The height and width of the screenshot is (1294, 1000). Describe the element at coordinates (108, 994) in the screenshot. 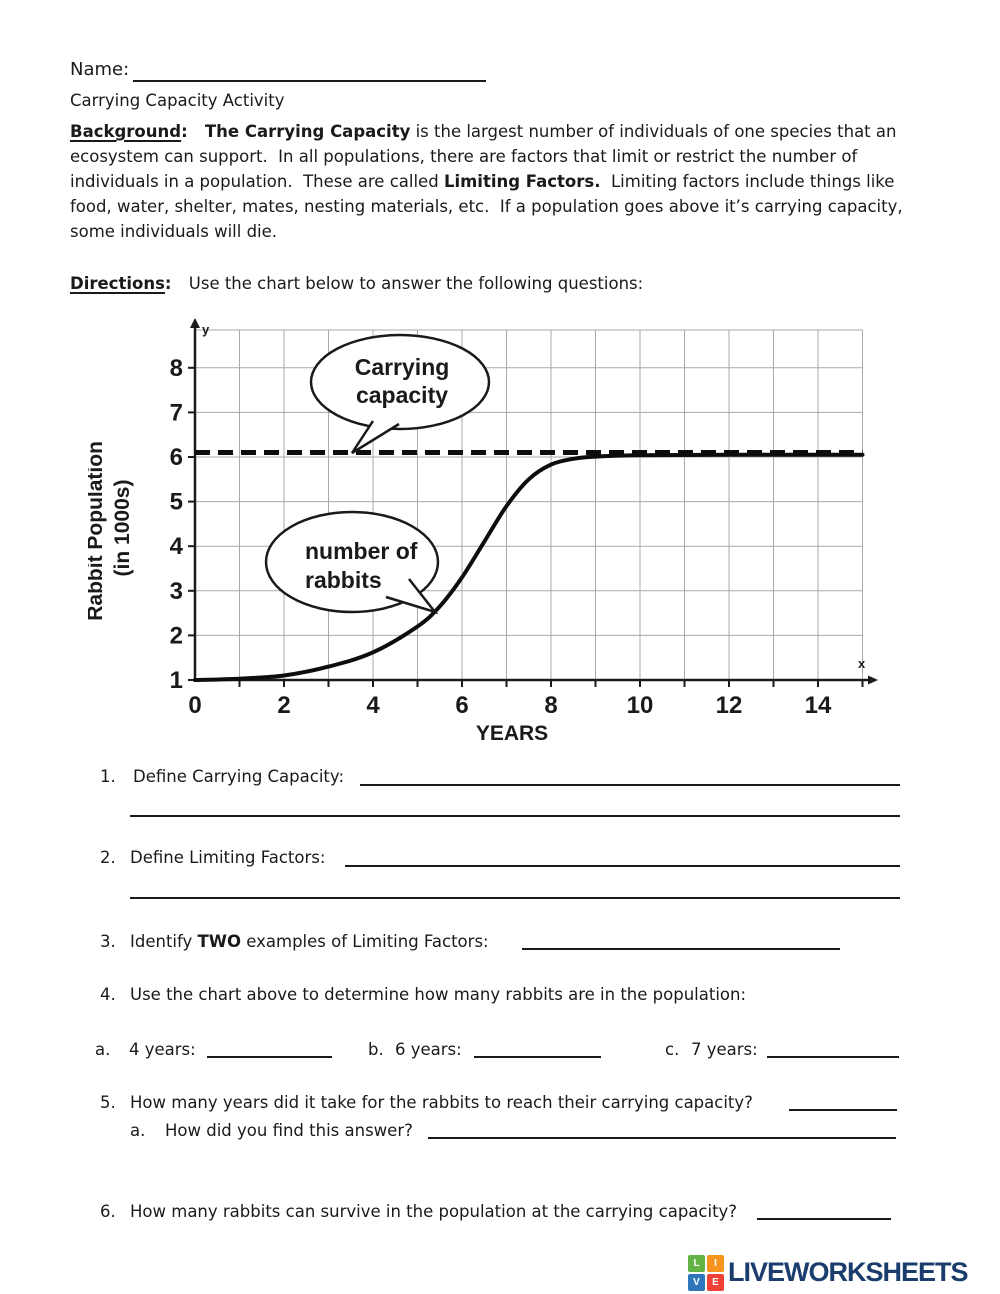

I see `q4-number: 4.` at that location.